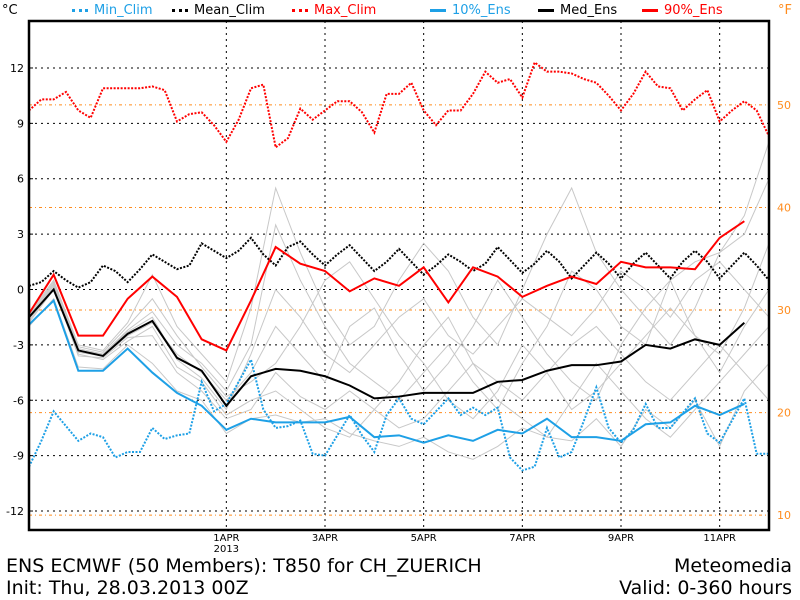 The image size is (800, 600). I want to click on legend-label: Max_Clim, so click(345, 10).